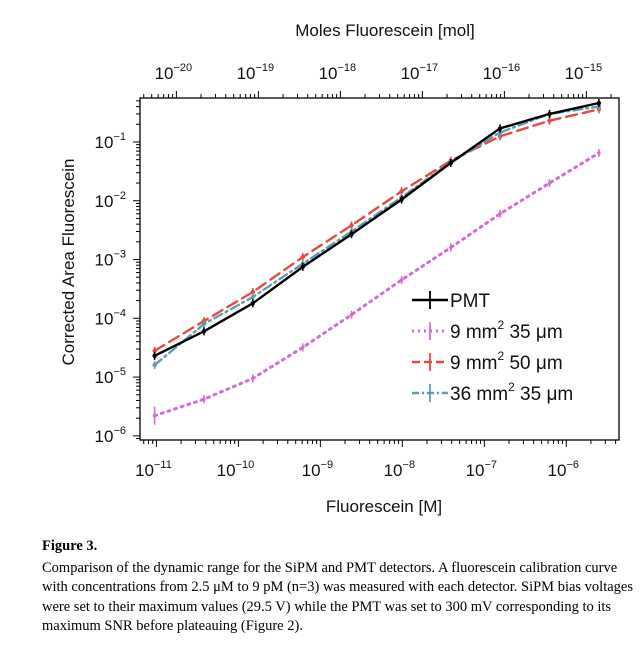  What do you see at coordinates (479, 394) in the screenshot?
I see `legend-label-main: 36 mm` at bounding box center [479, 394].